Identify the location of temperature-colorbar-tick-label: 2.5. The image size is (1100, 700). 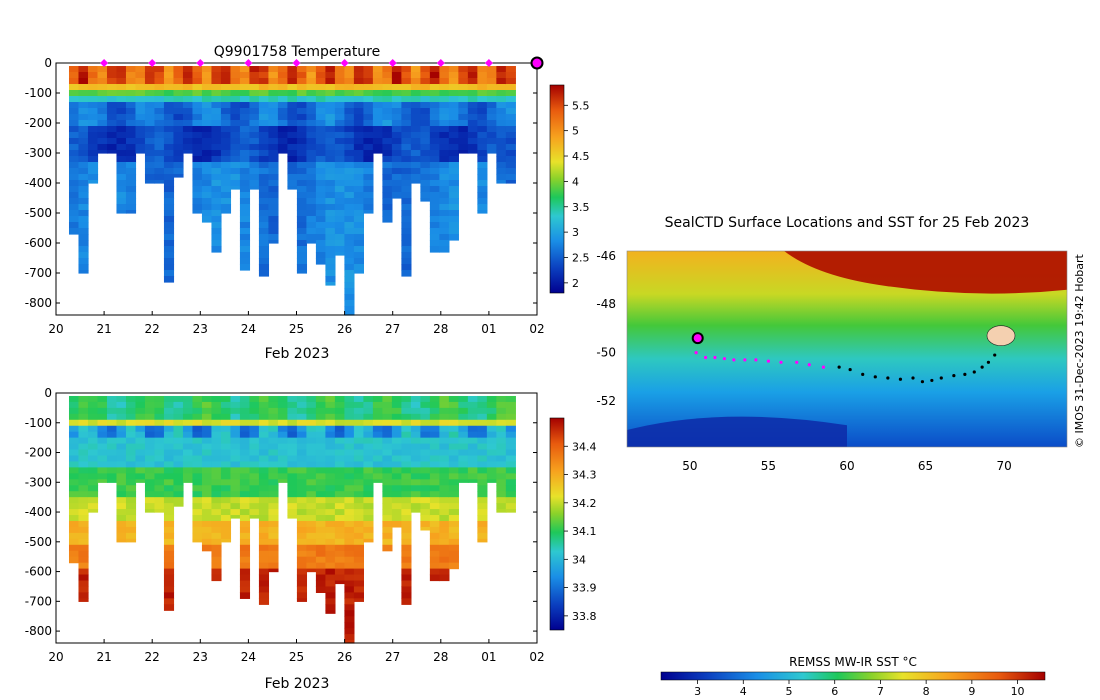
(581, 257).